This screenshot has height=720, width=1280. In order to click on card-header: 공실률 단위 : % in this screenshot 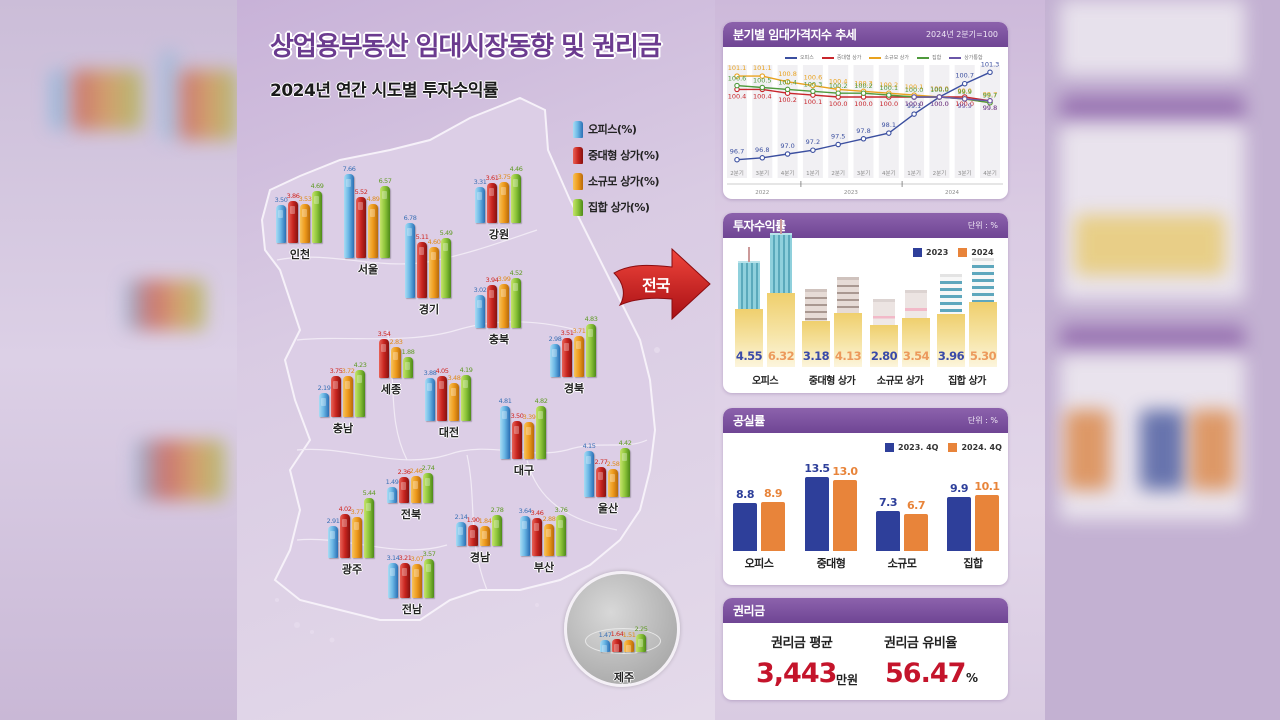, I will do `click(865, 420)`.